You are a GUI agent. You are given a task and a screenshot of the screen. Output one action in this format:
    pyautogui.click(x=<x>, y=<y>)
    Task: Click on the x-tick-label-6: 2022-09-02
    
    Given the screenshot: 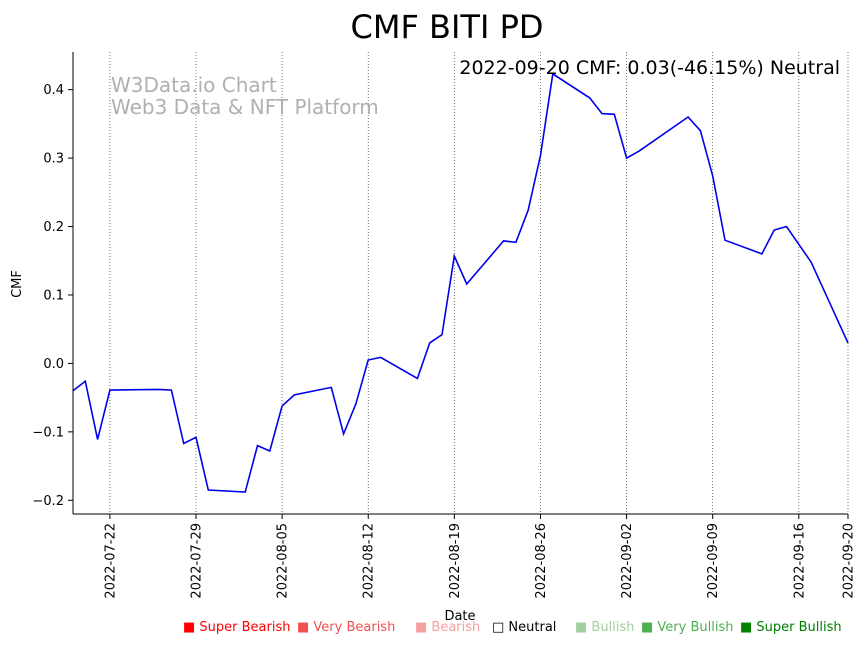 What is the action you would take?
    pyautogui.click(x=627, y=561)
    